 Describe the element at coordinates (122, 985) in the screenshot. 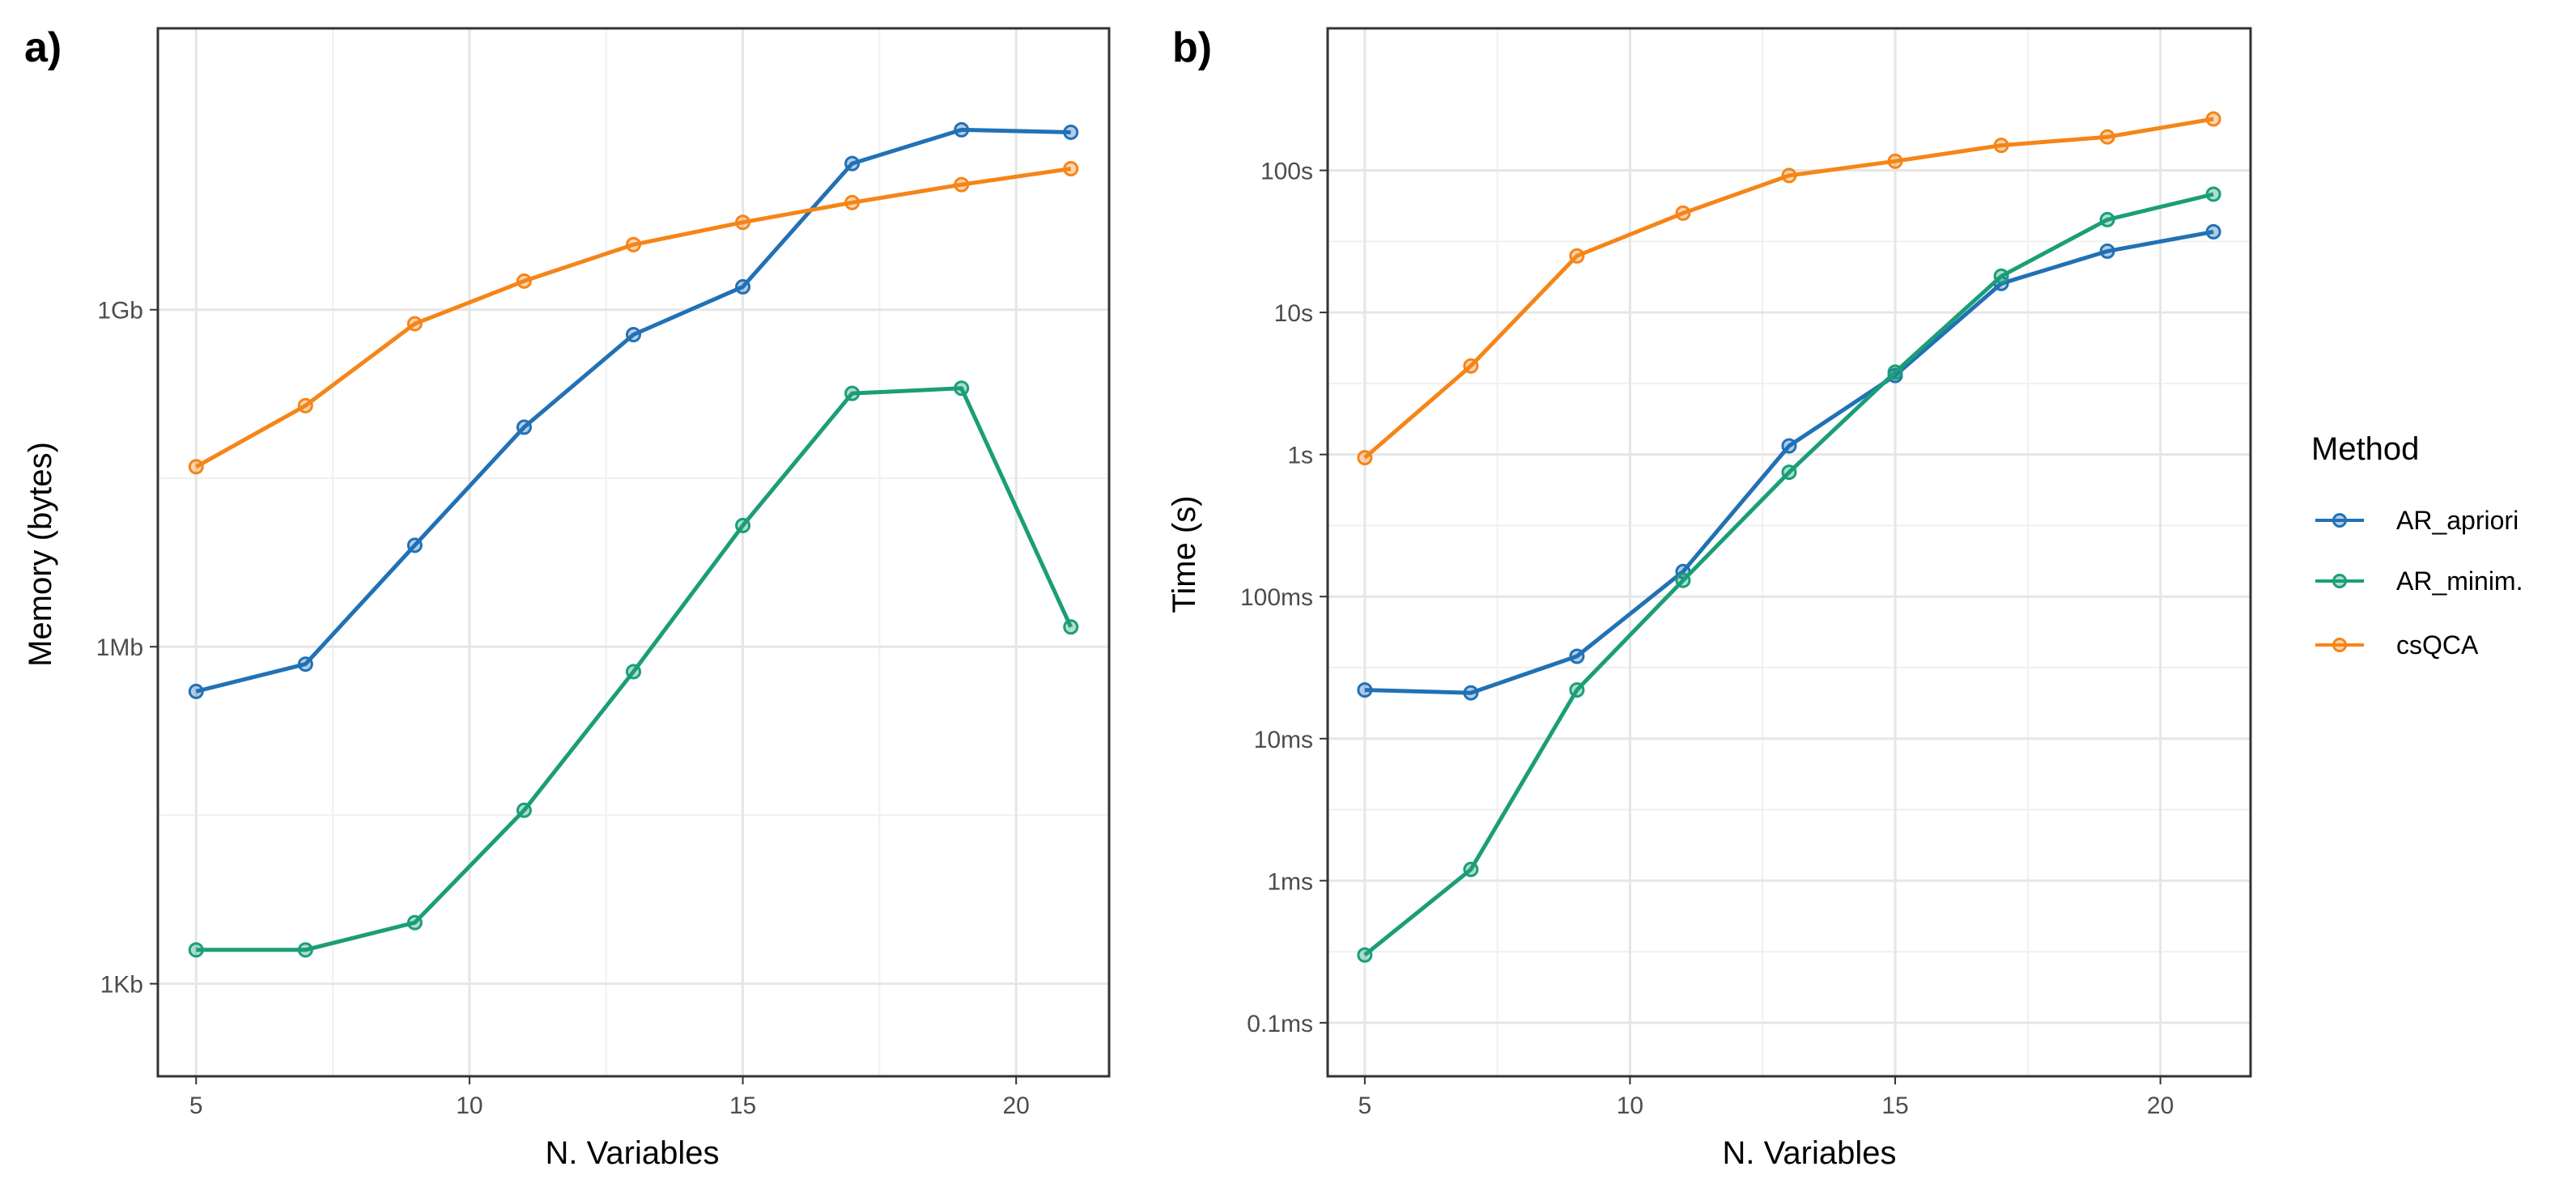

I see `y-tick-label: 1Kb` at that location.